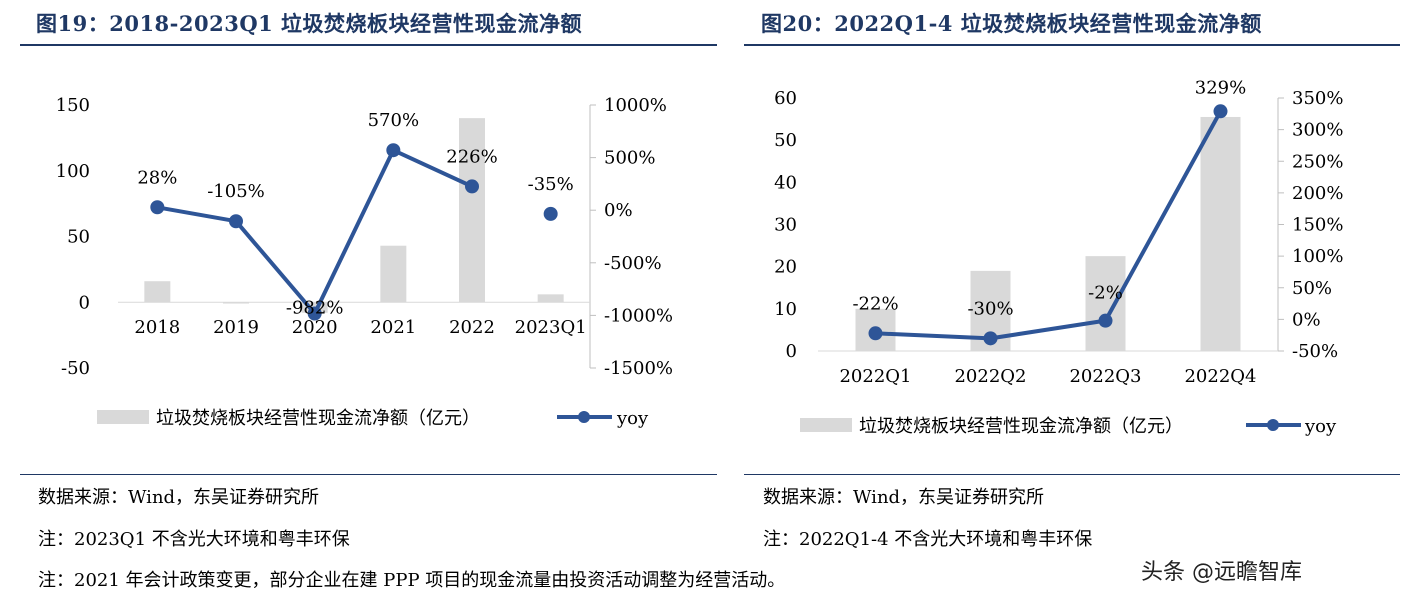 Image resolution: width=1423 pixels, height=610 pixels. I want to click on chart-2-x-tick-label: 2022Q4, so click(1220, 376).